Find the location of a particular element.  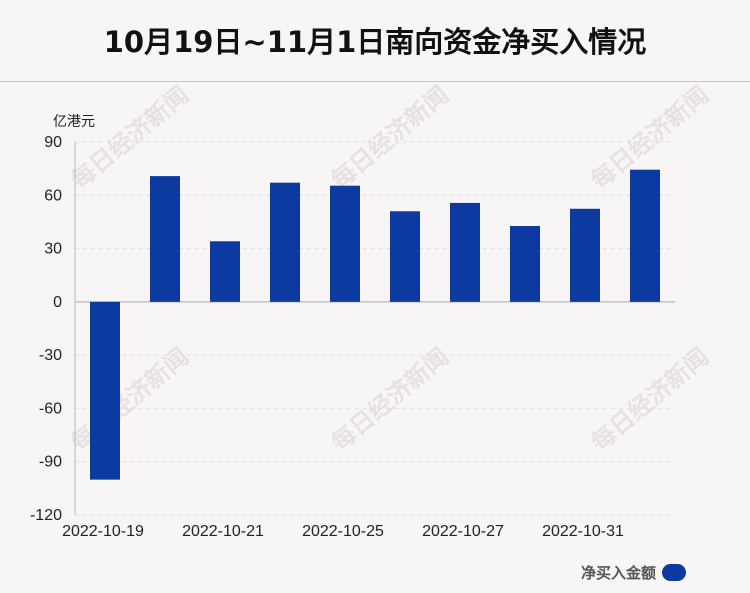

chart-legend: 净买入金额 is located at coordinates (633, 572).